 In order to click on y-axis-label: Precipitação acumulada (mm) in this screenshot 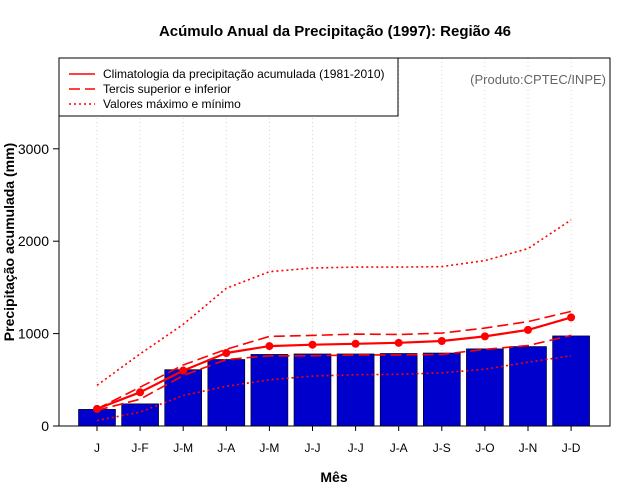, I will do `click(9, 242)`.